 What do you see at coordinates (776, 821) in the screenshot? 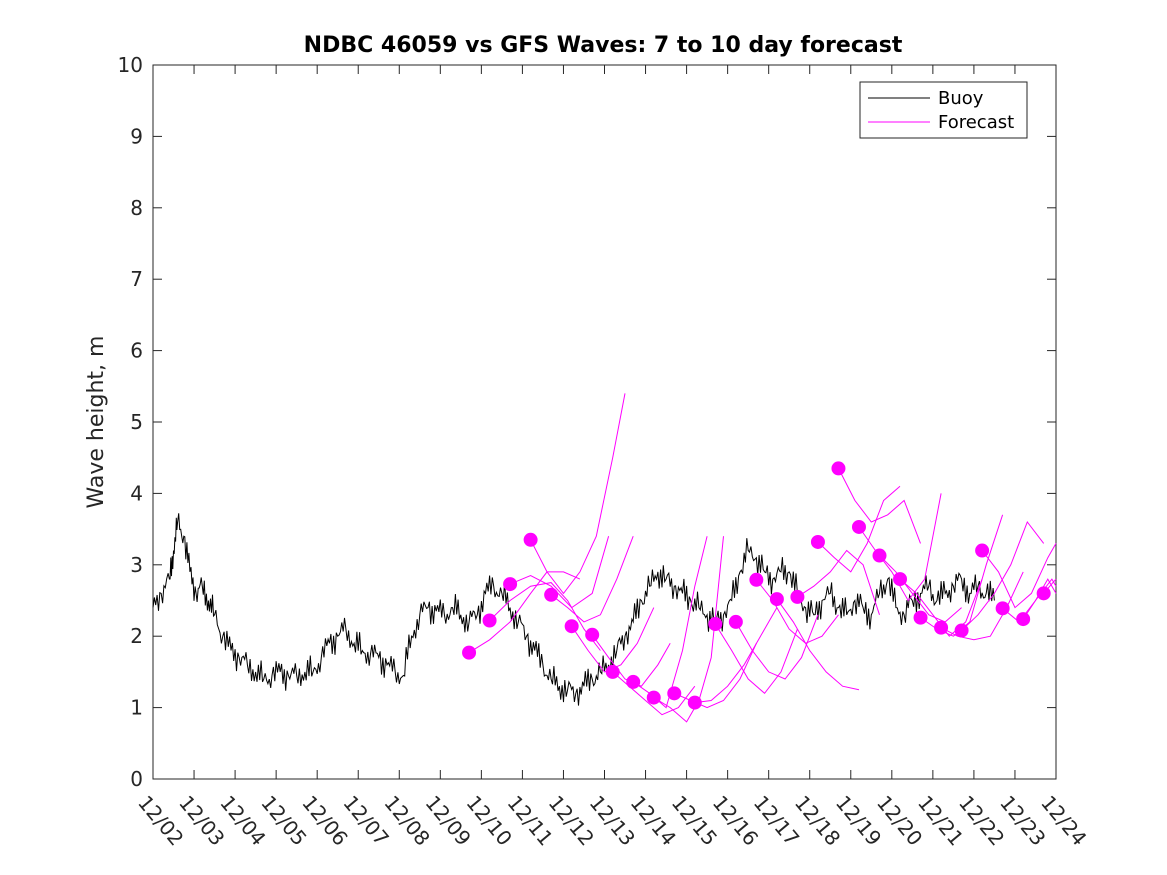
I see `x-tick-label: 12/17` at bounding box center [776, 821].